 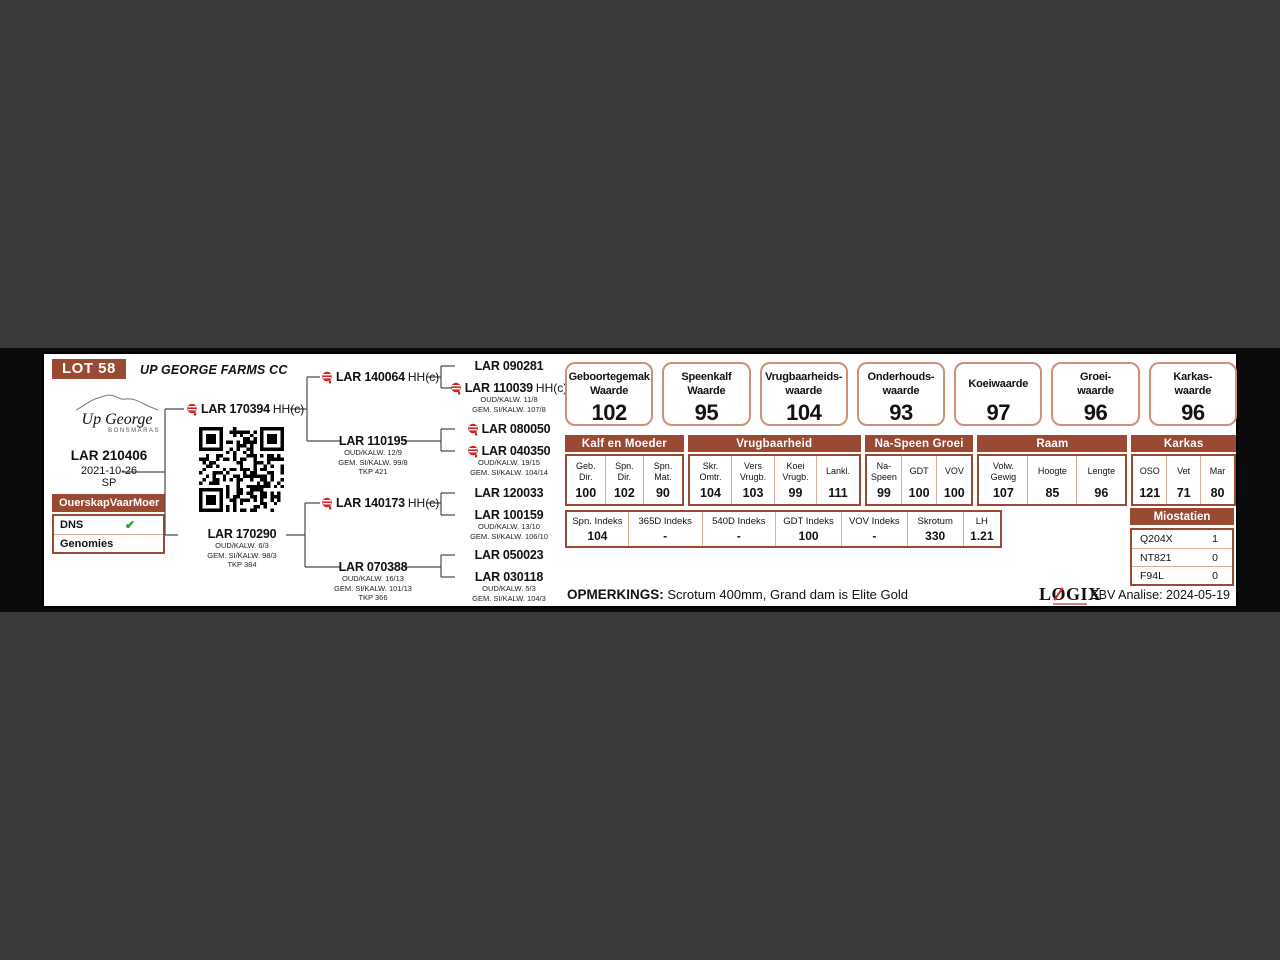 I want to click on ebv-analysis-date: EBV Analise: 2024-05-19, so click(x=1160, y=595).